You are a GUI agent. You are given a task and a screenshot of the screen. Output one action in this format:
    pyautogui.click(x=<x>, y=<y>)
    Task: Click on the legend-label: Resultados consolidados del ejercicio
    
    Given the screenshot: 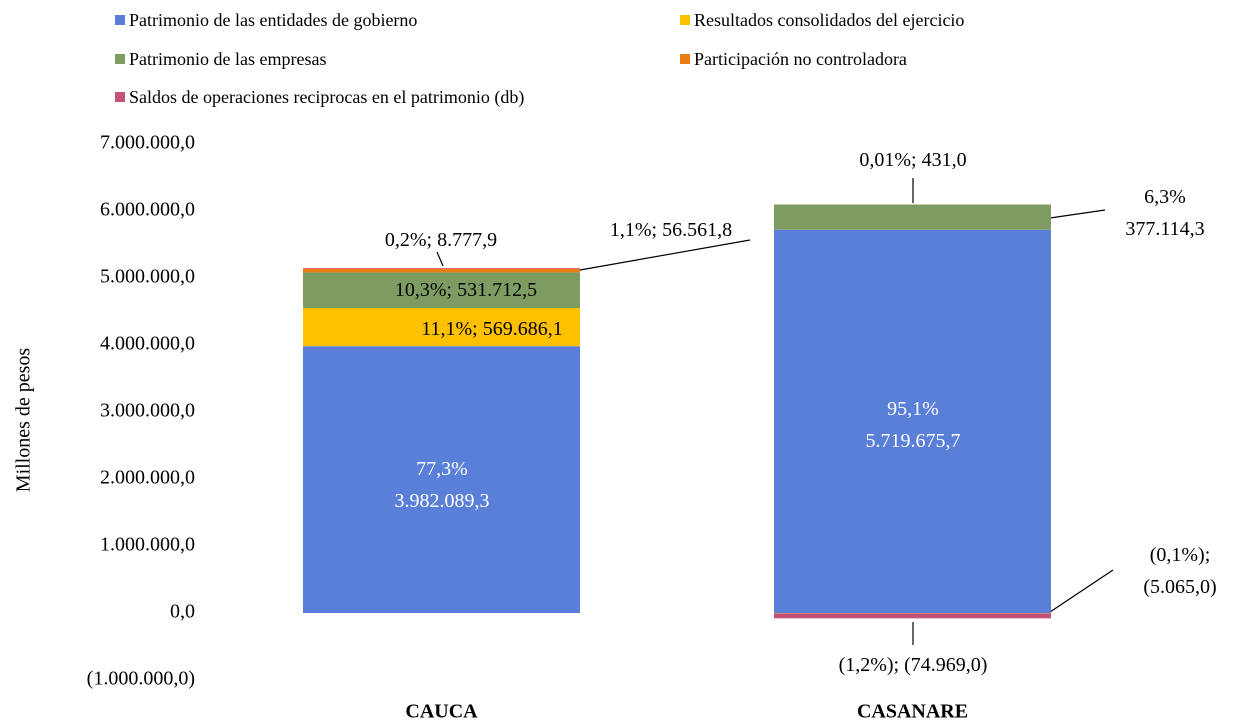 What is the action you would take?
    pyautogui.click(x=829, y=20)
    